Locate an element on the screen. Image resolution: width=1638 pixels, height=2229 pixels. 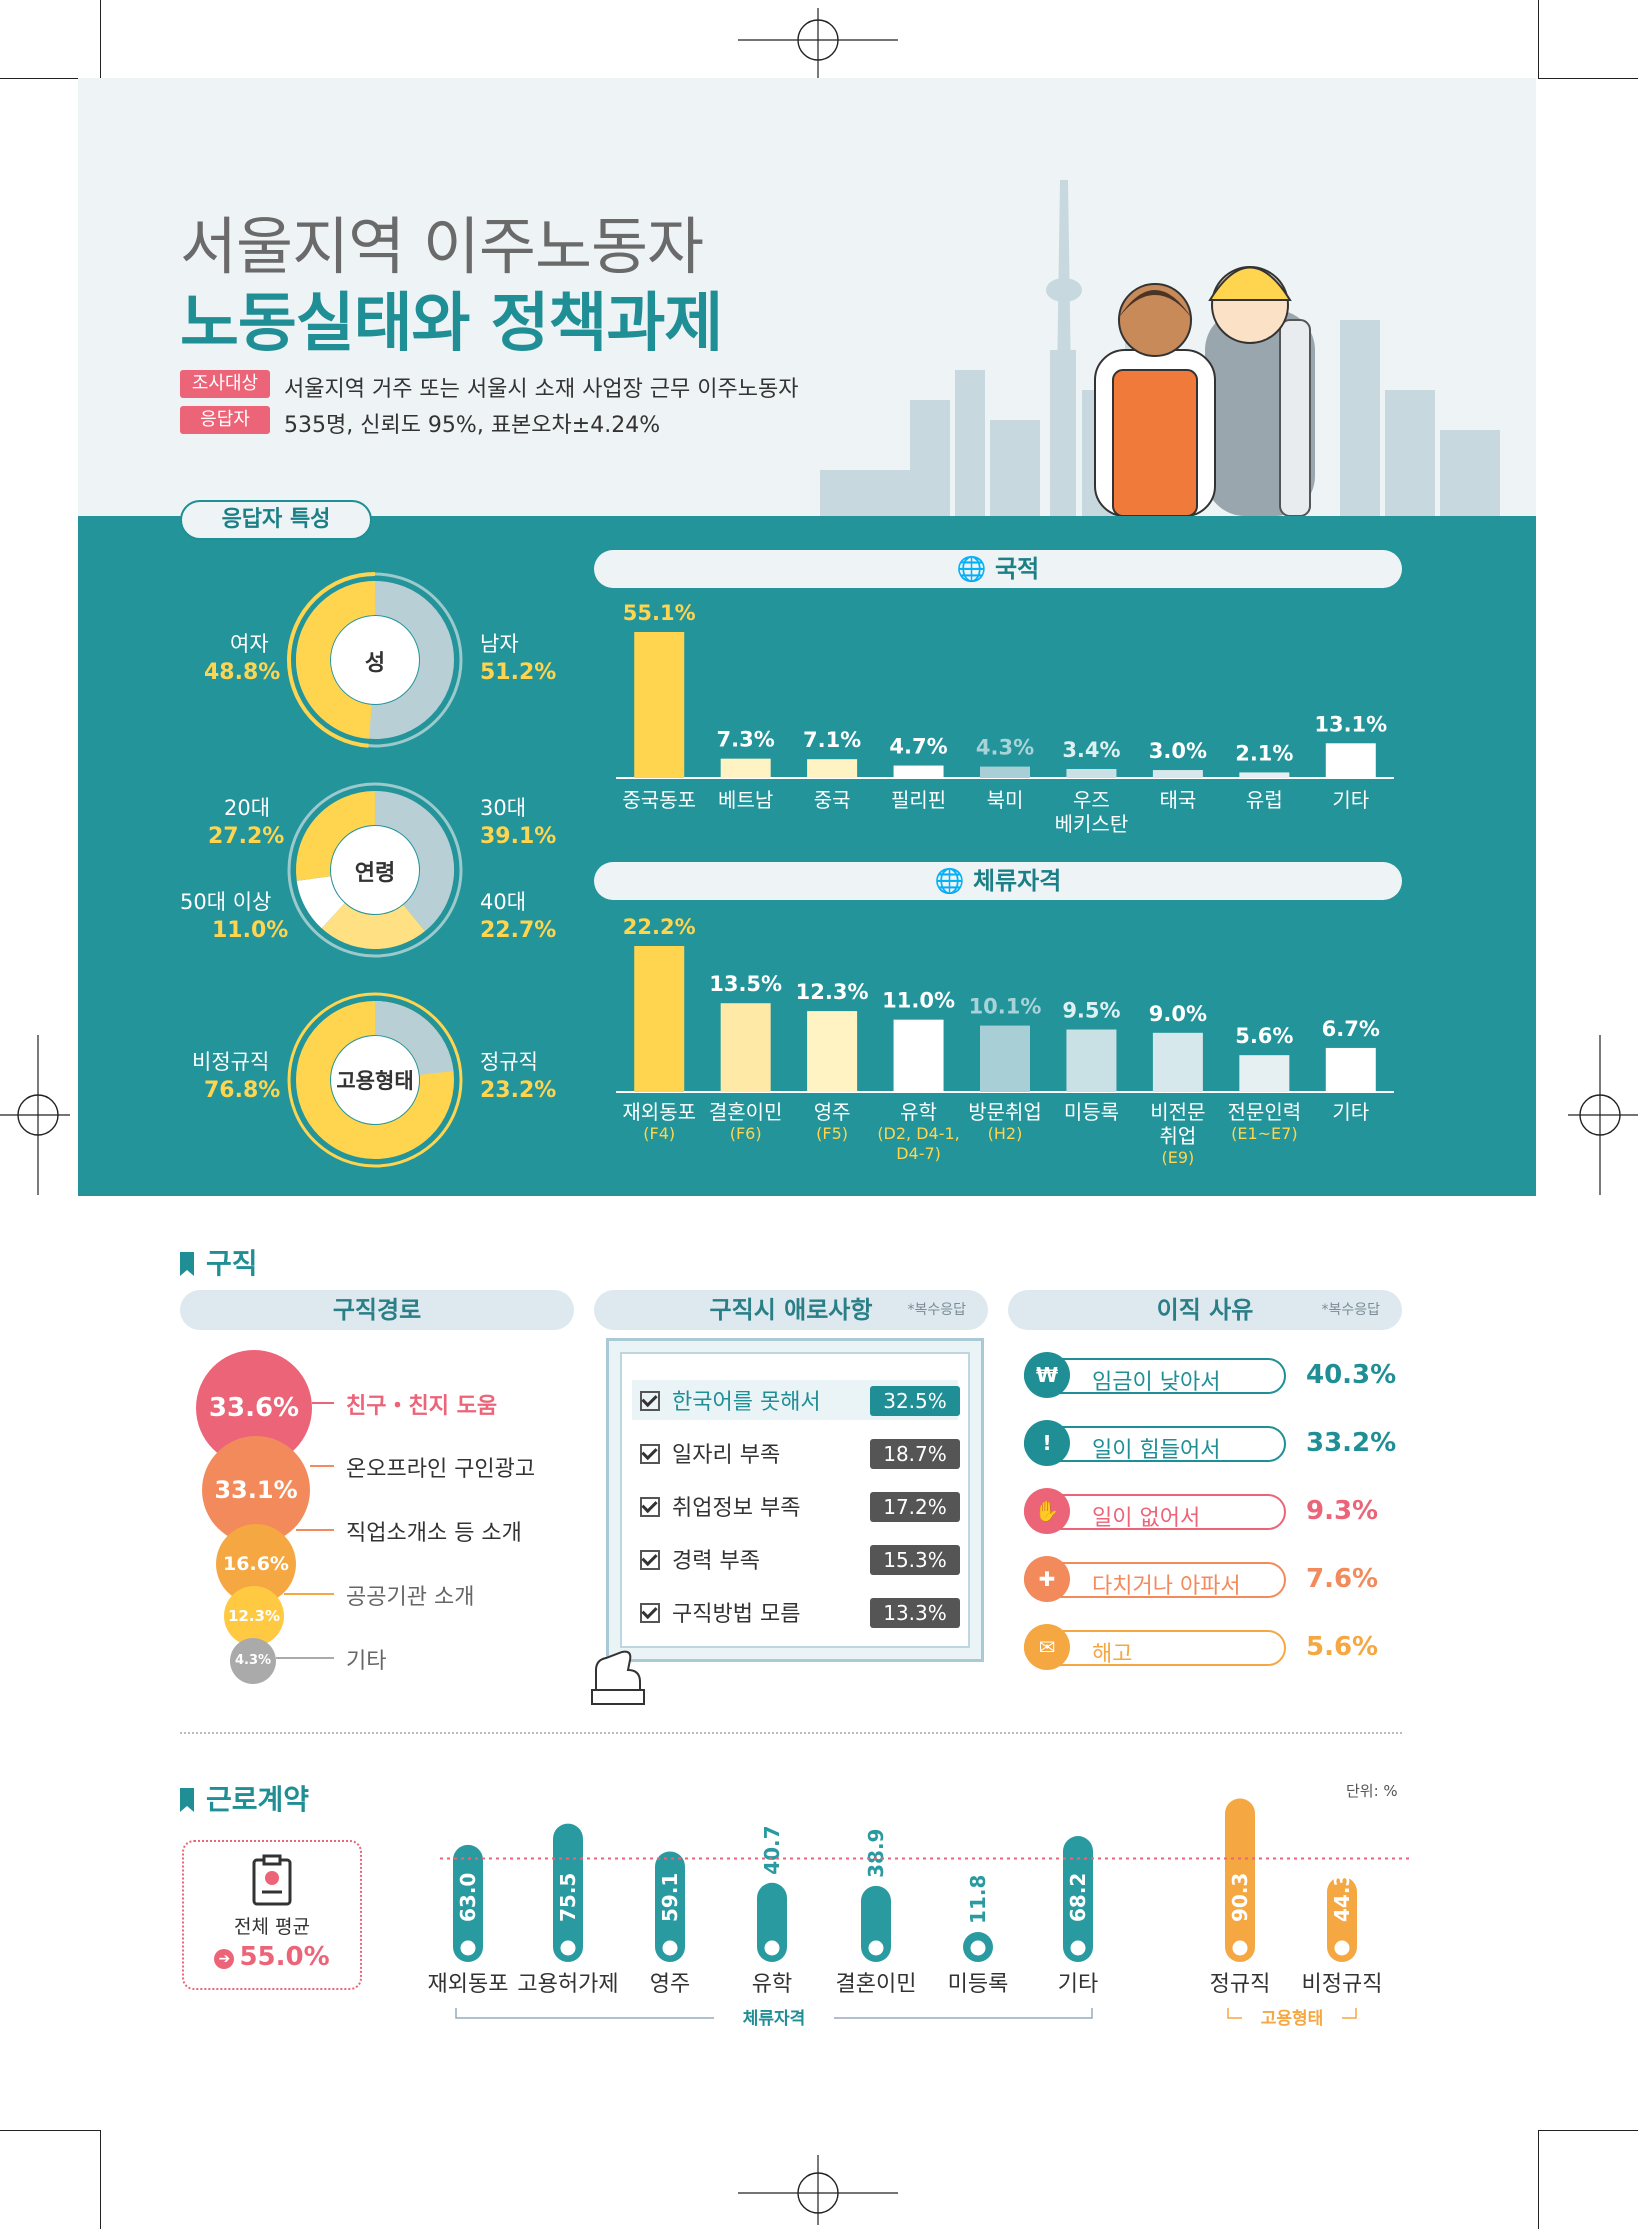
nationality-chart-header: 🌐 국적 is located at coordinates (998, 569).